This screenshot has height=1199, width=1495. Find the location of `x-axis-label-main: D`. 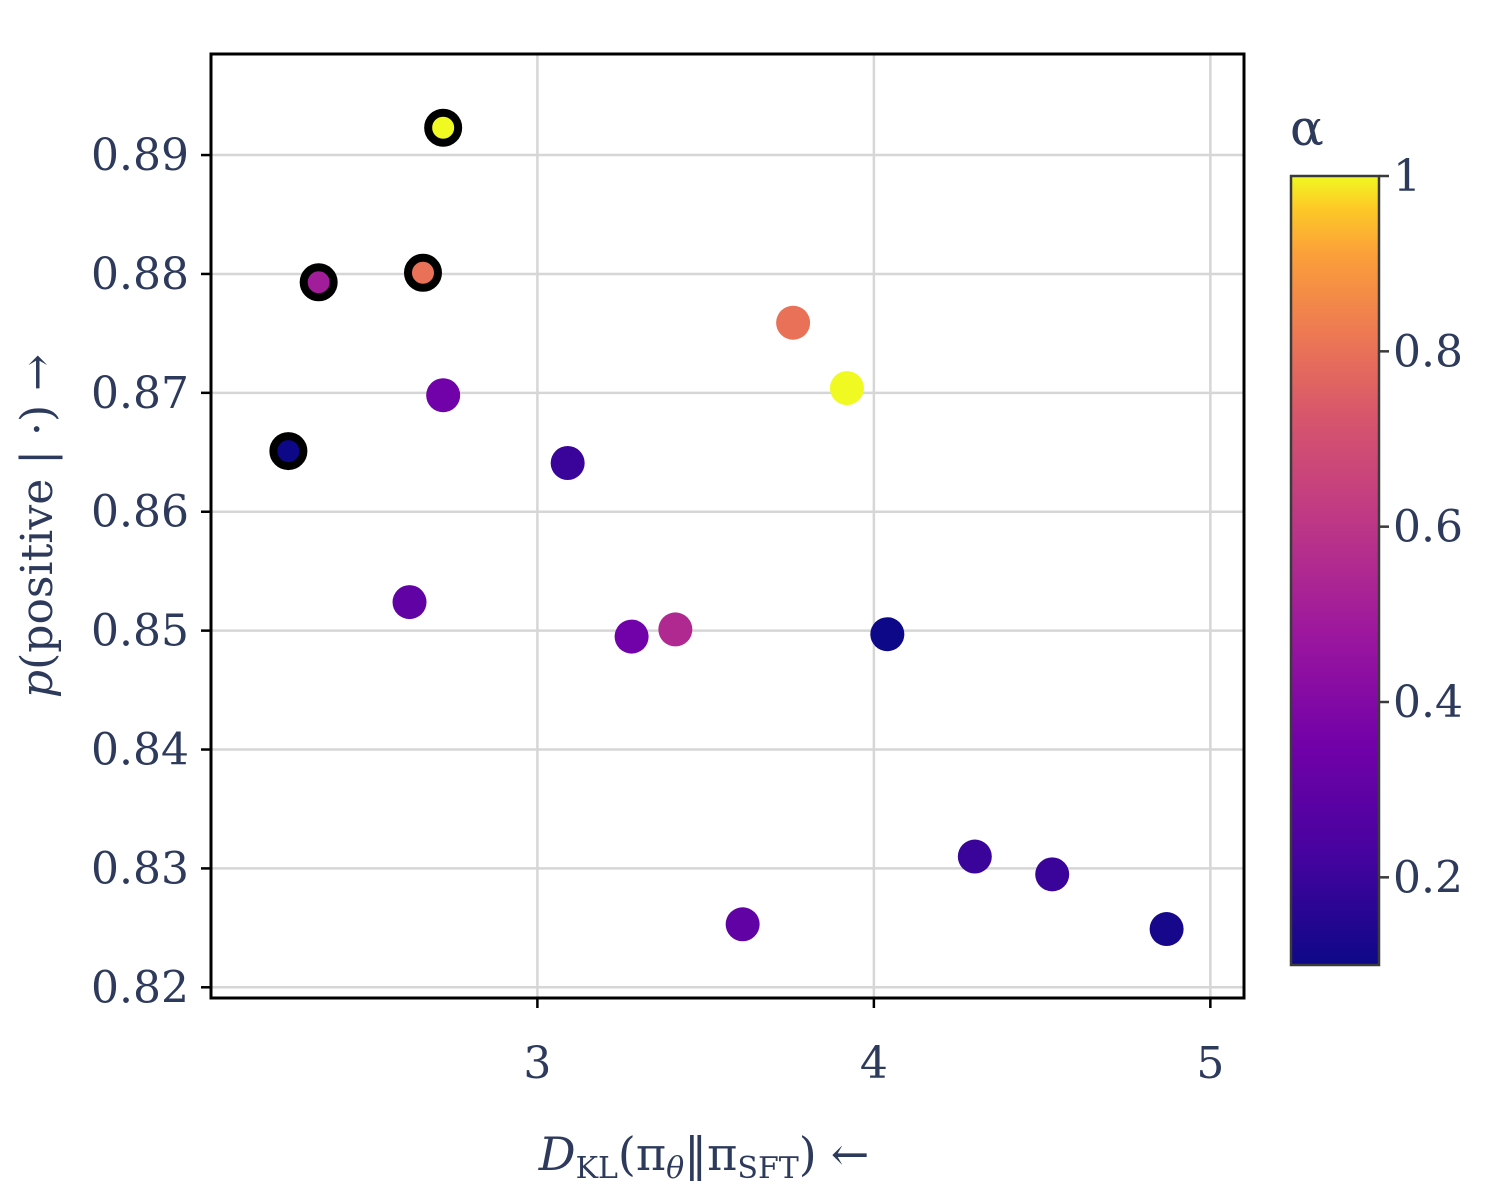

x-axis-label-main: D is located at coordinates (557, 1154).